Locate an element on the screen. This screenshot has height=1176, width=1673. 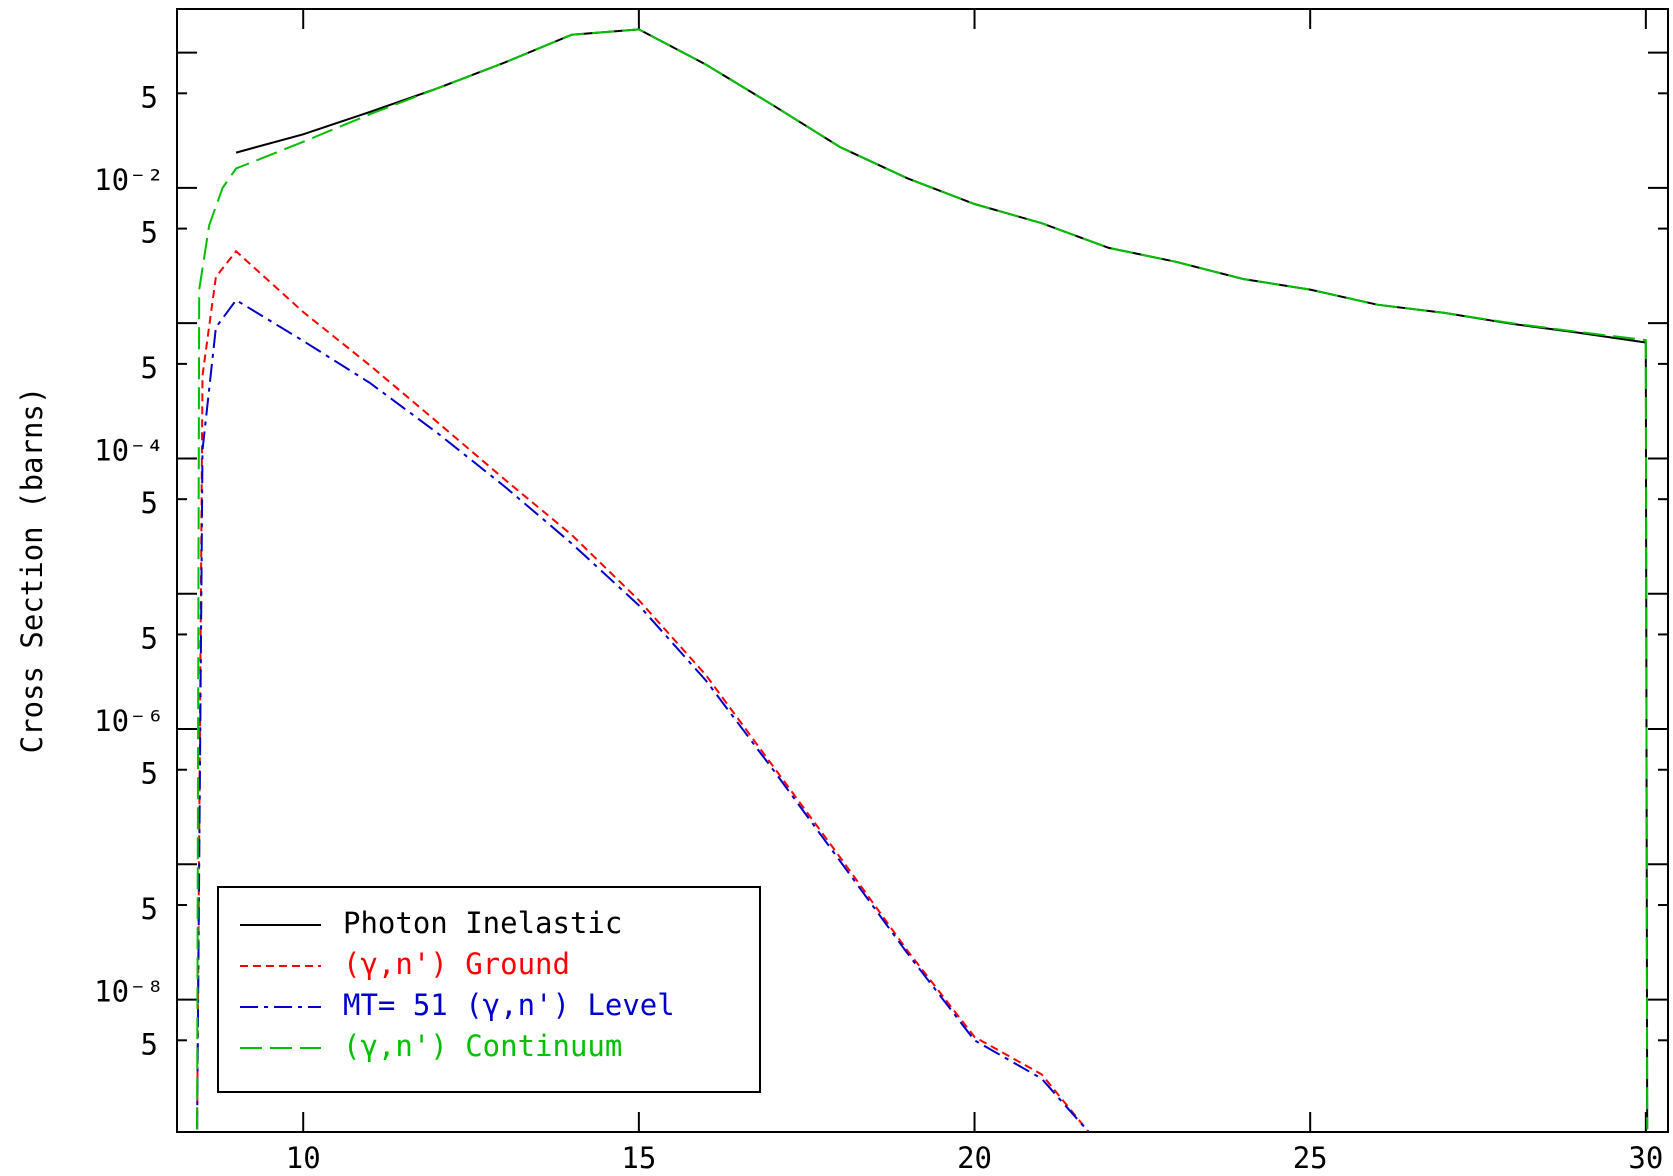
y-axis-label: Cross Section (barns) is located at coordinates (32, 570).